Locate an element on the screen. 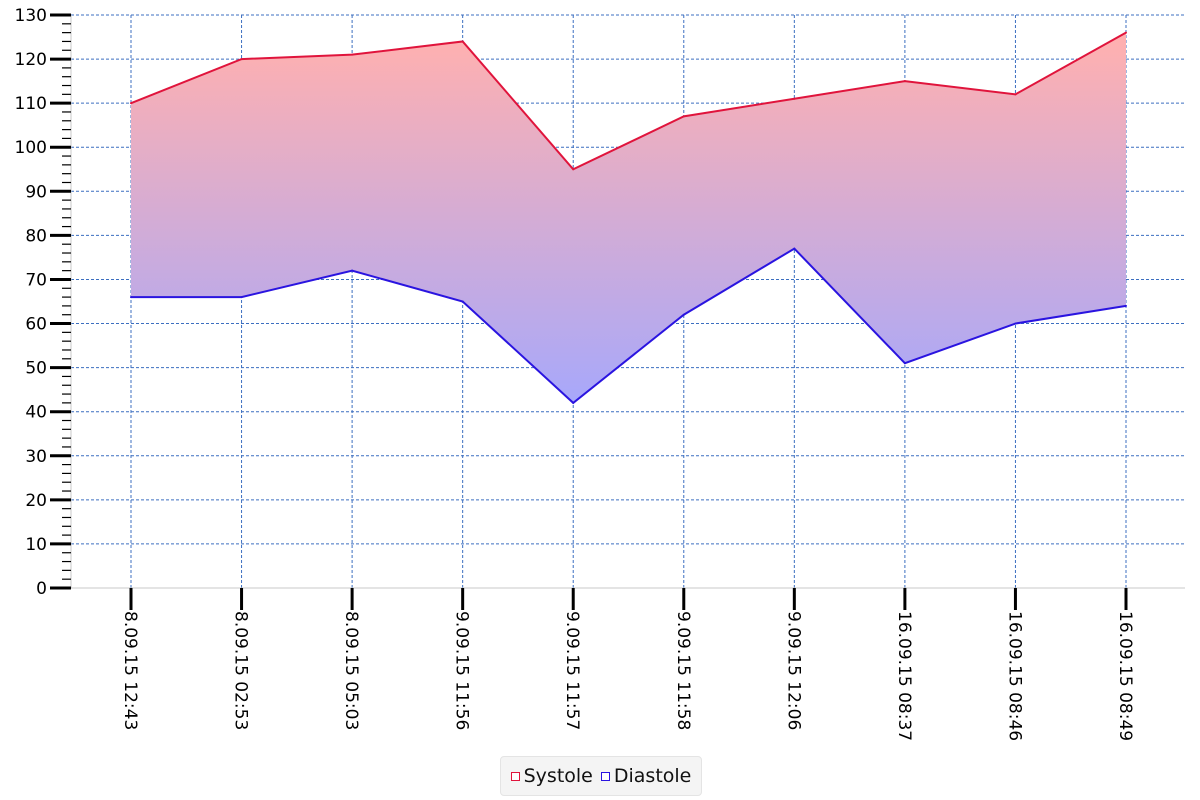 The width and height of the screenshot is (1200, 800). y-tick-label: 130 is located at coordinates (31, 16).